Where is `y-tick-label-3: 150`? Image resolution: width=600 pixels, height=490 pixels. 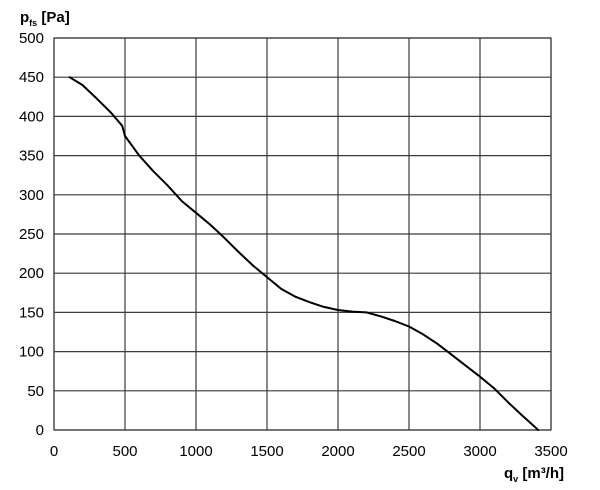
y-tick-label-3: 150 is located at coordinates (31, 312).